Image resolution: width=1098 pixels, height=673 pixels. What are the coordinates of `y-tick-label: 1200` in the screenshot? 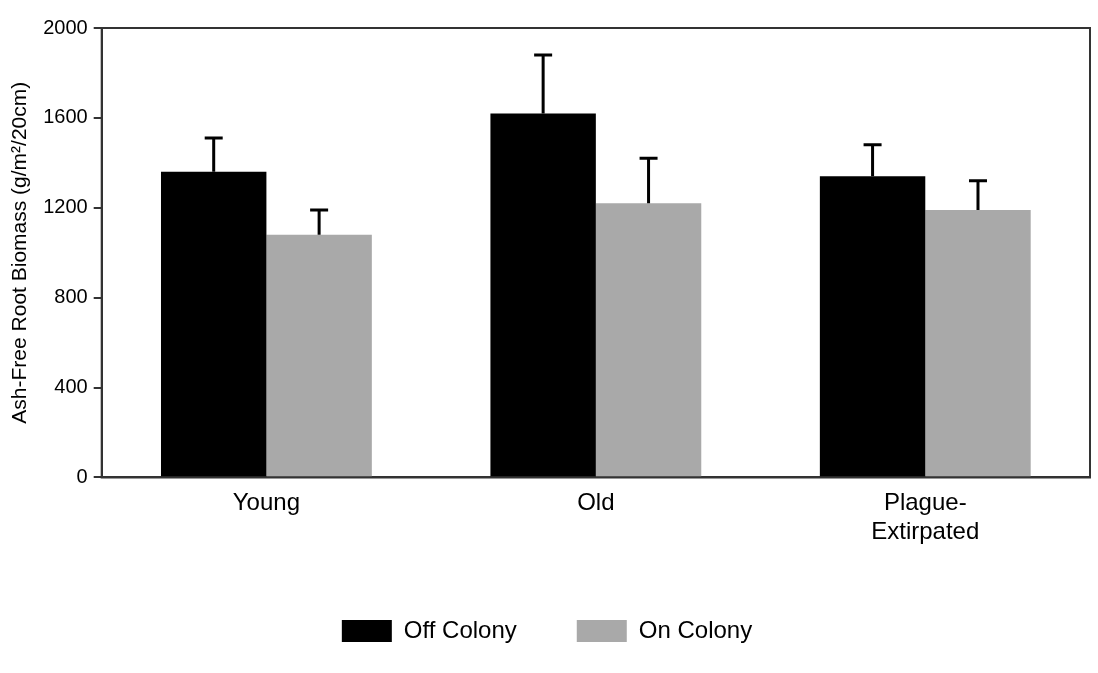 It's located at (65, 206).